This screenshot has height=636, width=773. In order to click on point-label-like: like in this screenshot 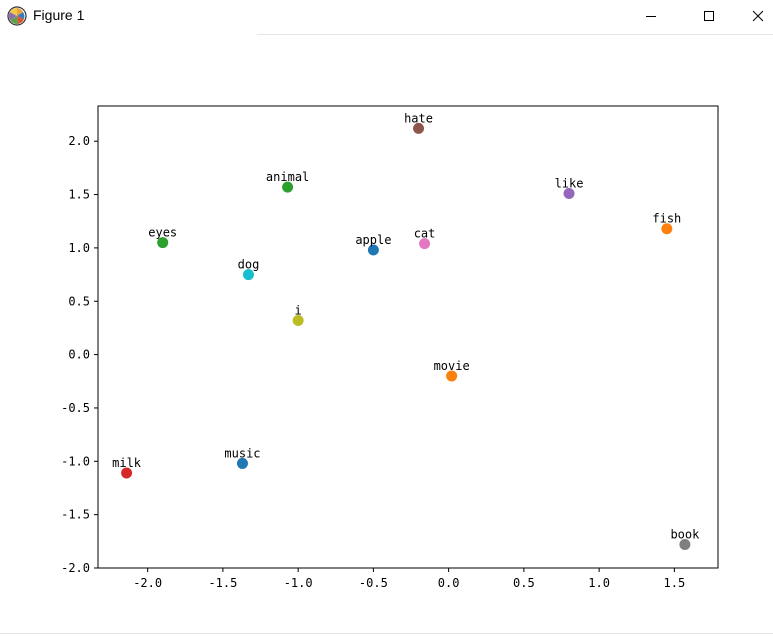, I will do `click(569, 183)`.